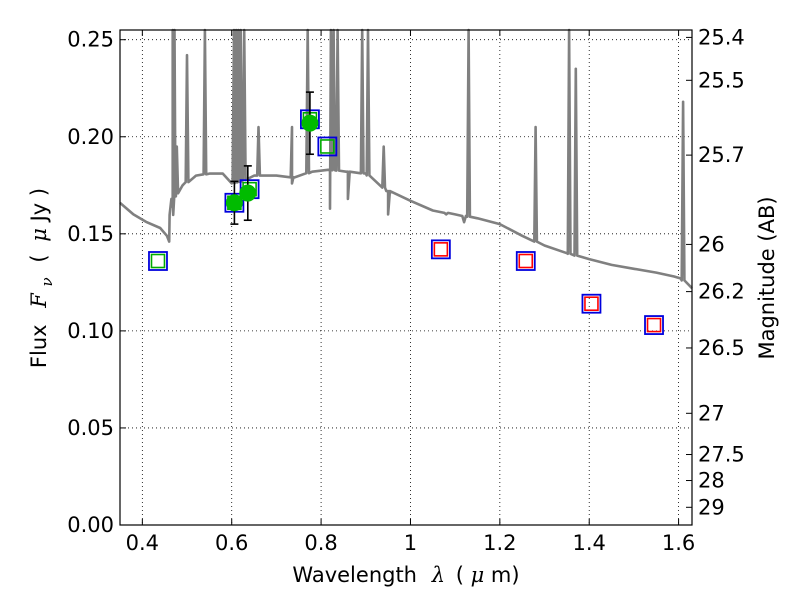  What do you see at coordinates (721, 80) in the screenshot?
I see `y2-tick-label: 25.5` at bounding box center [721, 80].